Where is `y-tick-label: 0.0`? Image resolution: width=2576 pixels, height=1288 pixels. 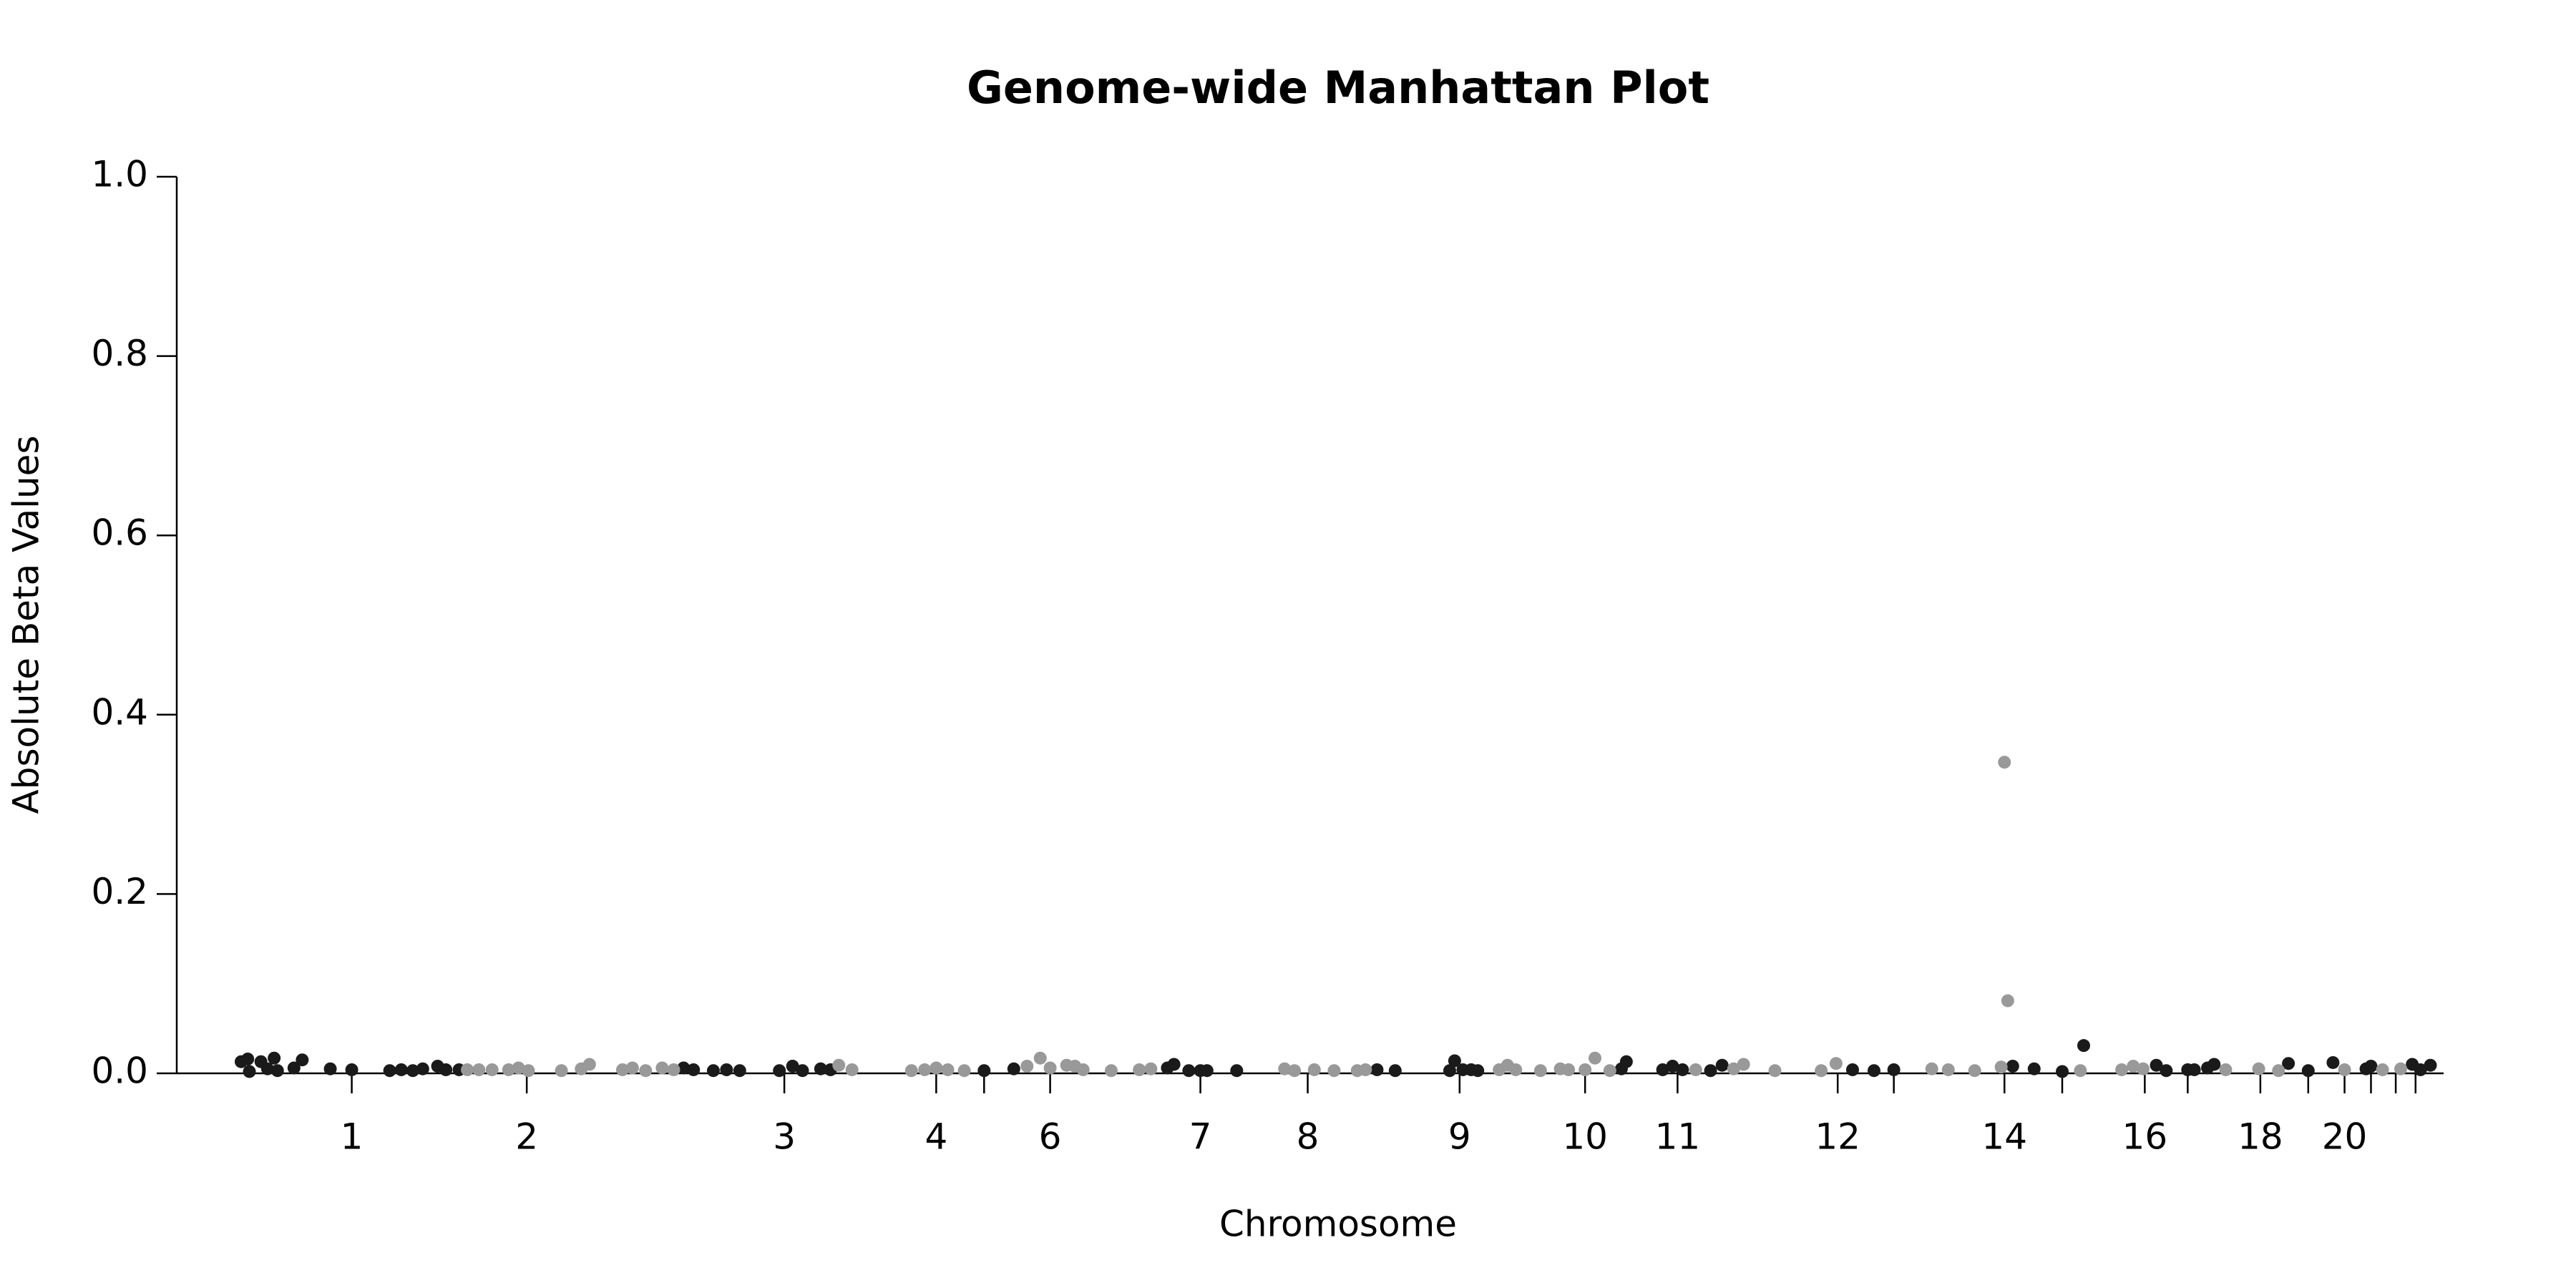 y-tick-label: 0.0 is located at coordinates (119, 1071).